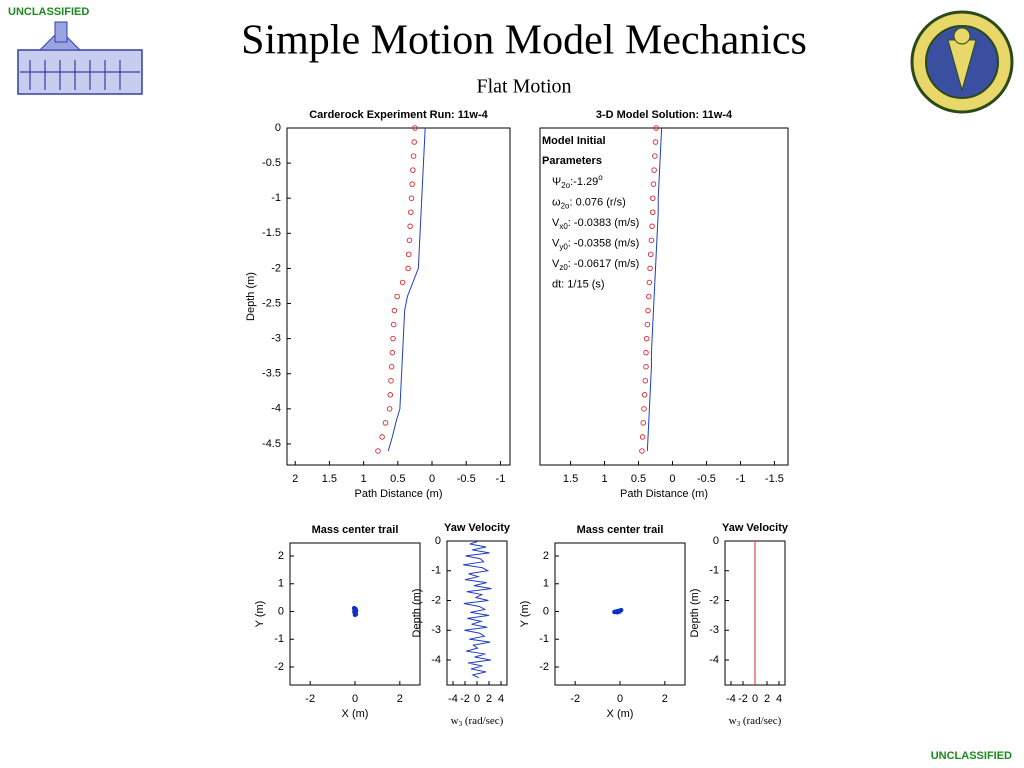  Describe the element at coordinates (620, 530) in the screenshot. I see `chart-title: Mass center trail` at that location.